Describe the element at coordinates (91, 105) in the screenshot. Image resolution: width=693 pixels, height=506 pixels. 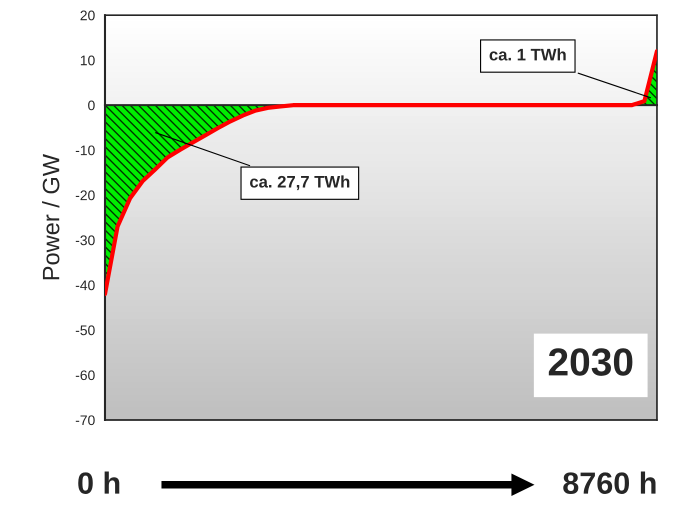
I see `y-tick-label: 0` at that location.